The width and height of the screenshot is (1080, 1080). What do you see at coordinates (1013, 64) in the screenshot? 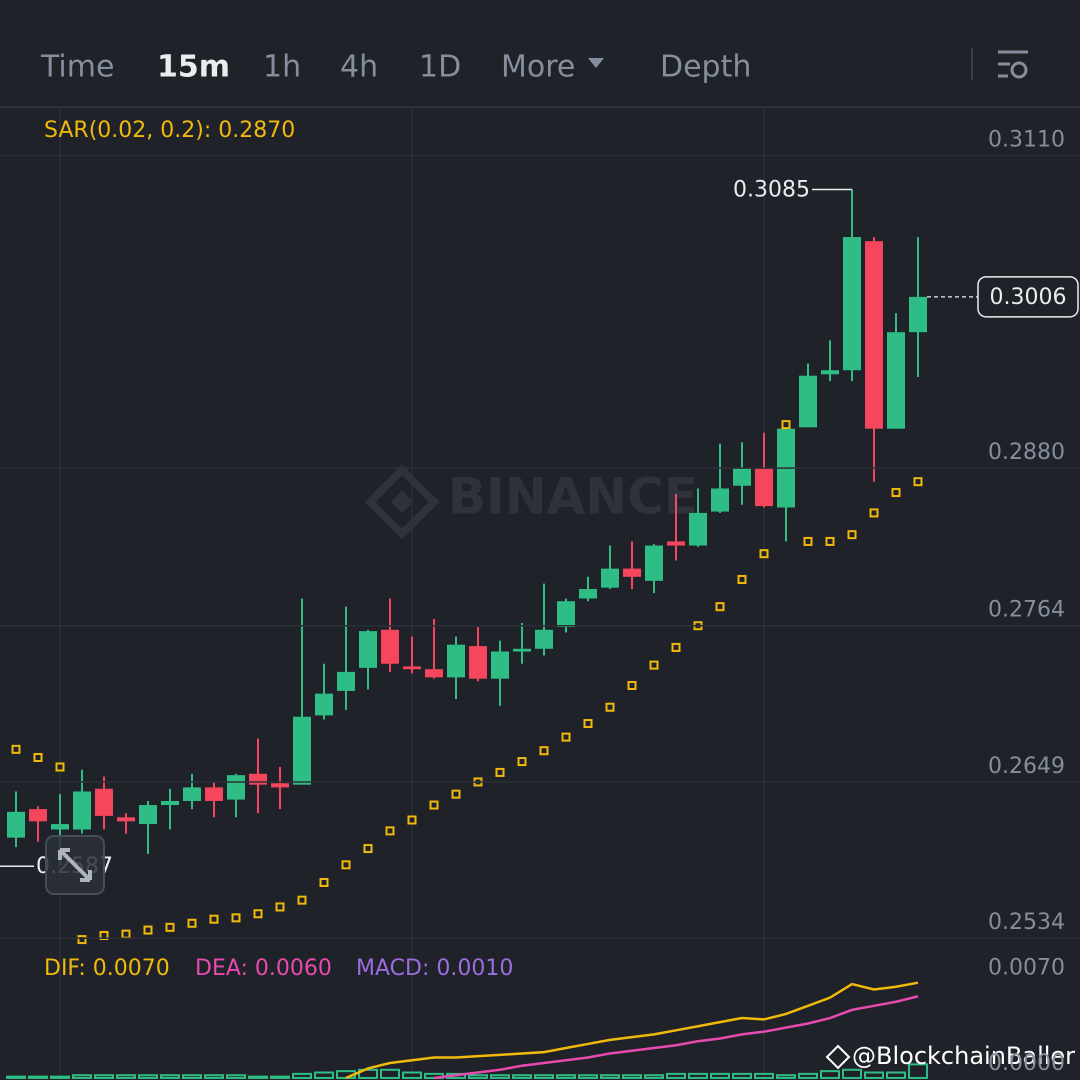
I see `settings-icon` at bounding box center [1013, 64].